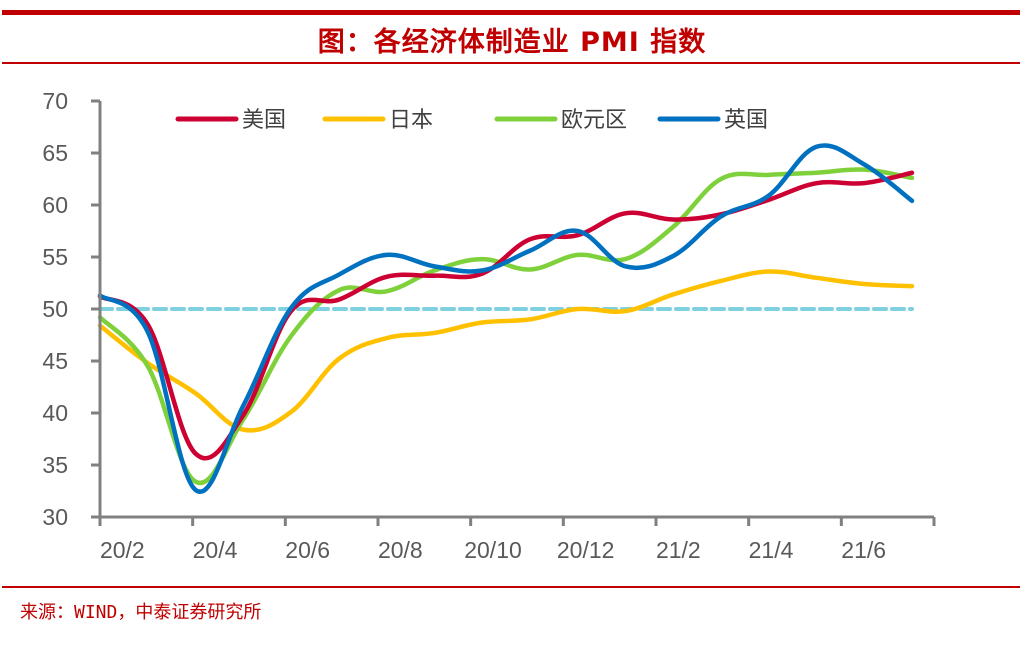 This screenshot has width=1032, height=652. Describe the element at coordinates (55, 465) in the screenshot. I see `y-tick-label: 35` at that location.